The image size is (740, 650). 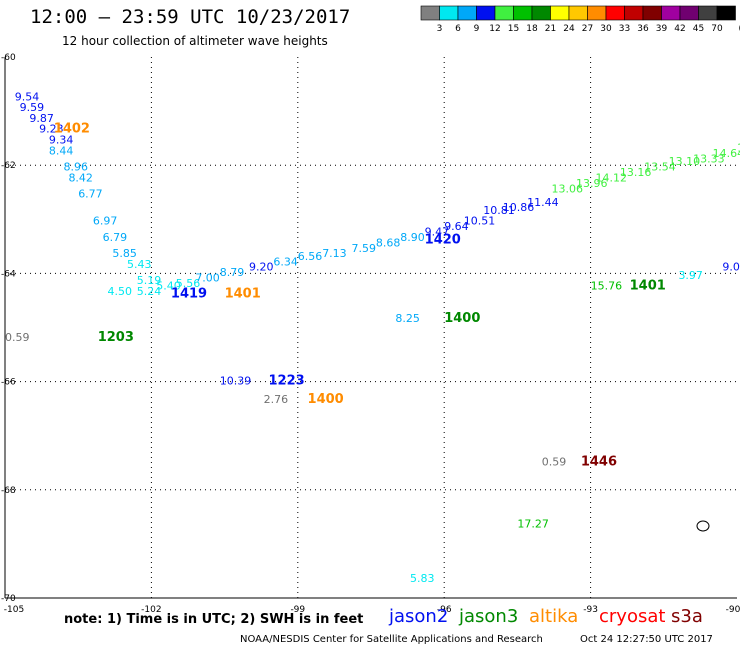 I want to click on satellite-legend-item: cryosat, so click(x=632, y=616).